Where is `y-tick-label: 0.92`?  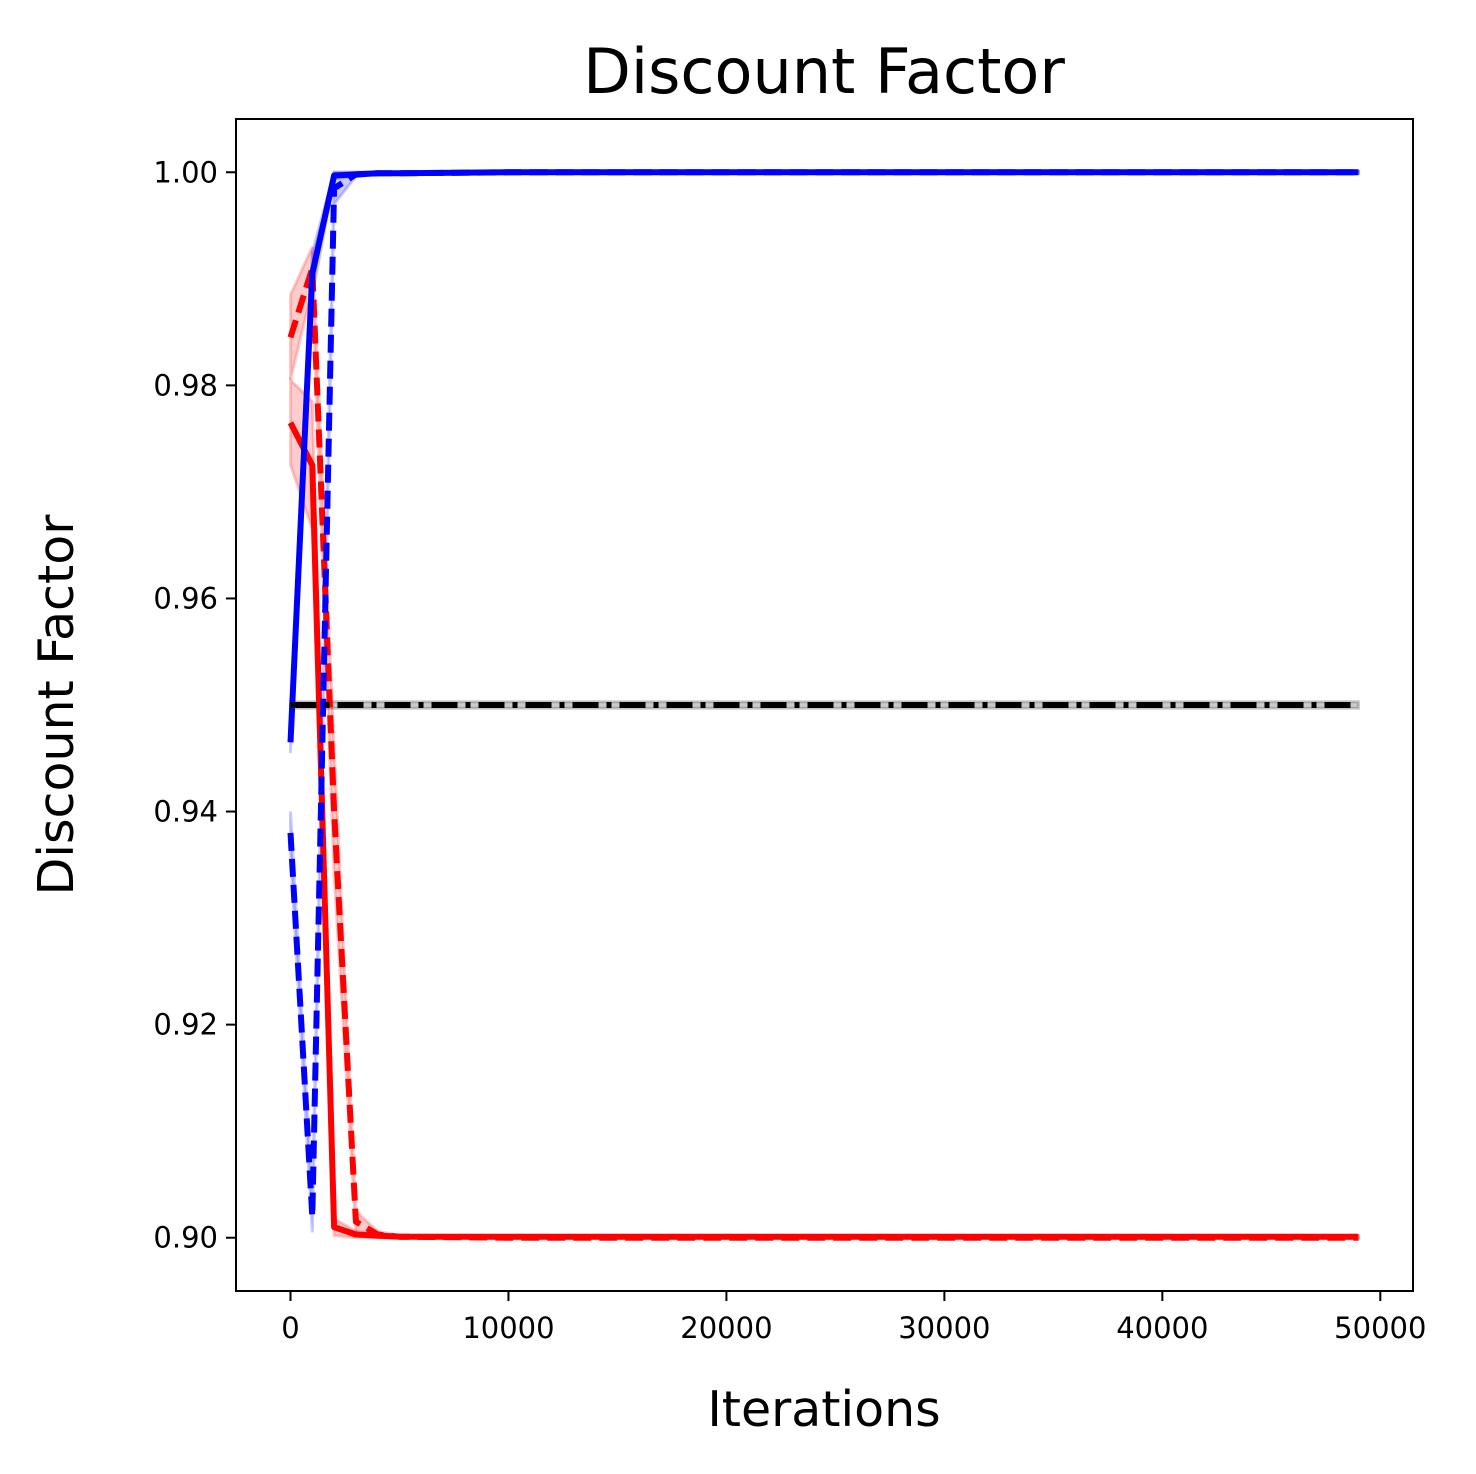
y-tick-label: 0.92 is located at coordinates (185, 1025).